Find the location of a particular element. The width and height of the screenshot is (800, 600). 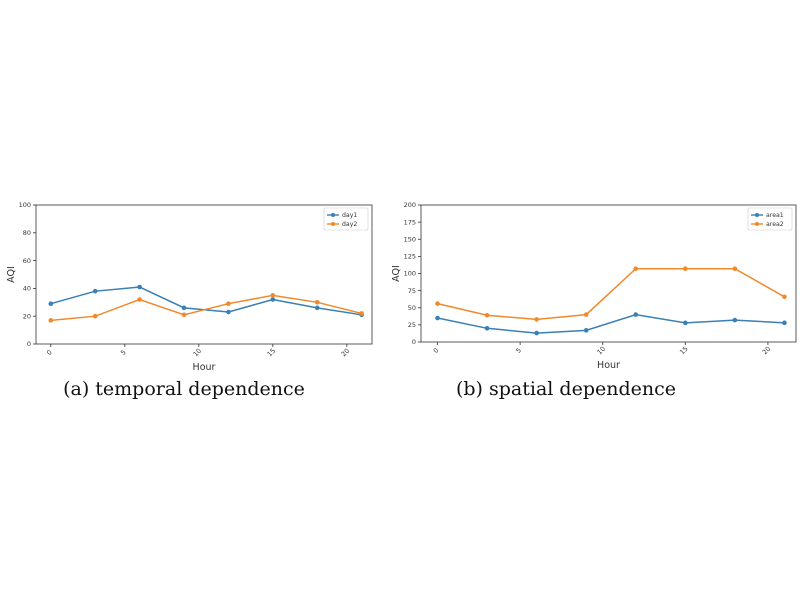

legend-marker-day1 is located at coordinates (333, 215).